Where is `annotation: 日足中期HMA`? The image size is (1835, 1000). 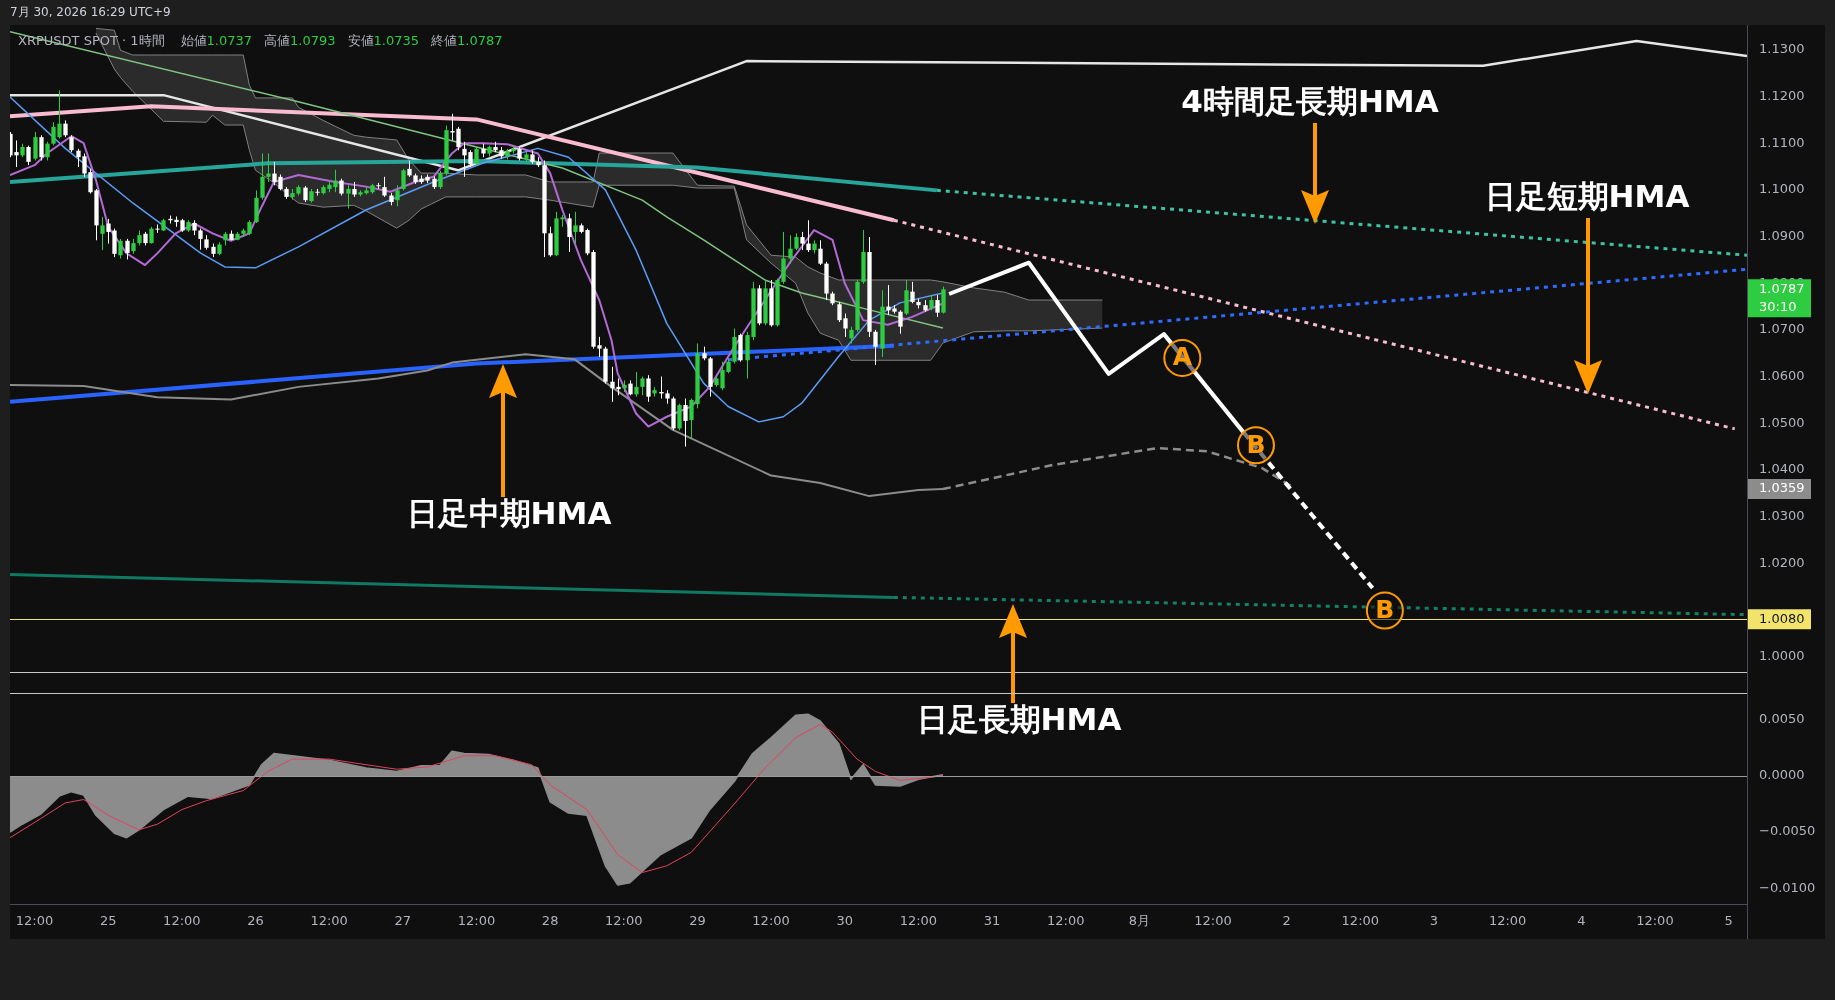
annotation: 日足中期HMA is located at coordinates (509, 513).